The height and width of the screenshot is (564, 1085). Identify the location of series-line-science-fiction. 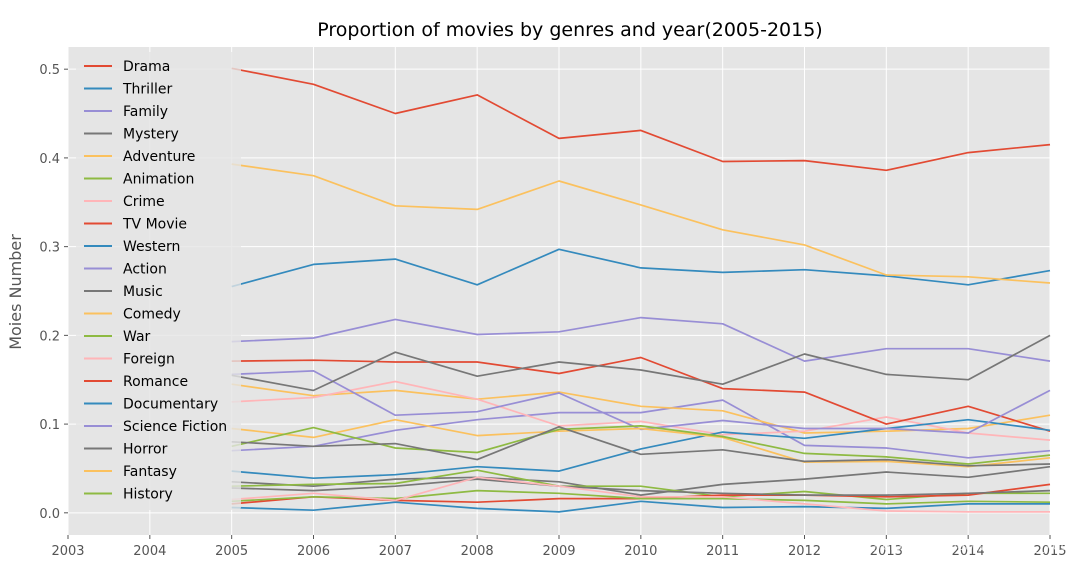
(641, 402).